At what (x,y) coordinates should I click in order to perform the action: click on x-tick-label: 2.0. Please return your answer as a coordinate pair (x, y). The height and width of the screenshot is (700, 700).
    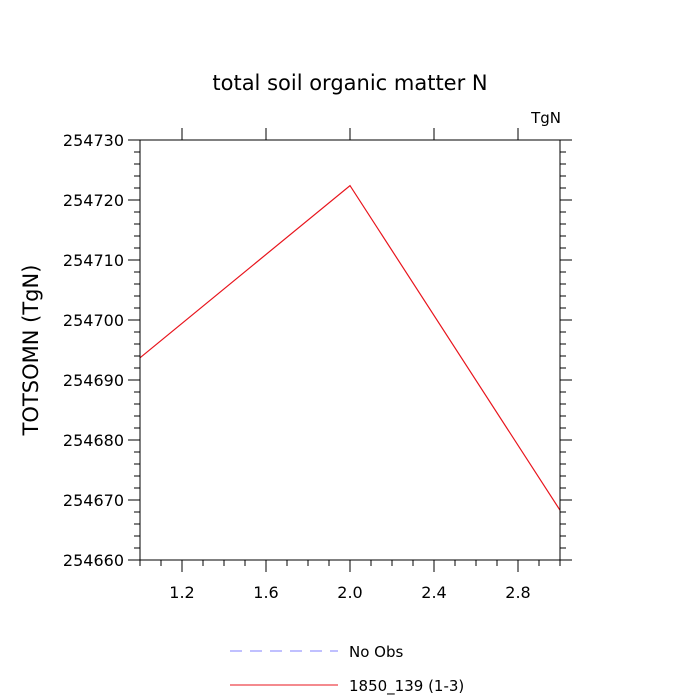
    Looking at the image, I should click on (349, 592).